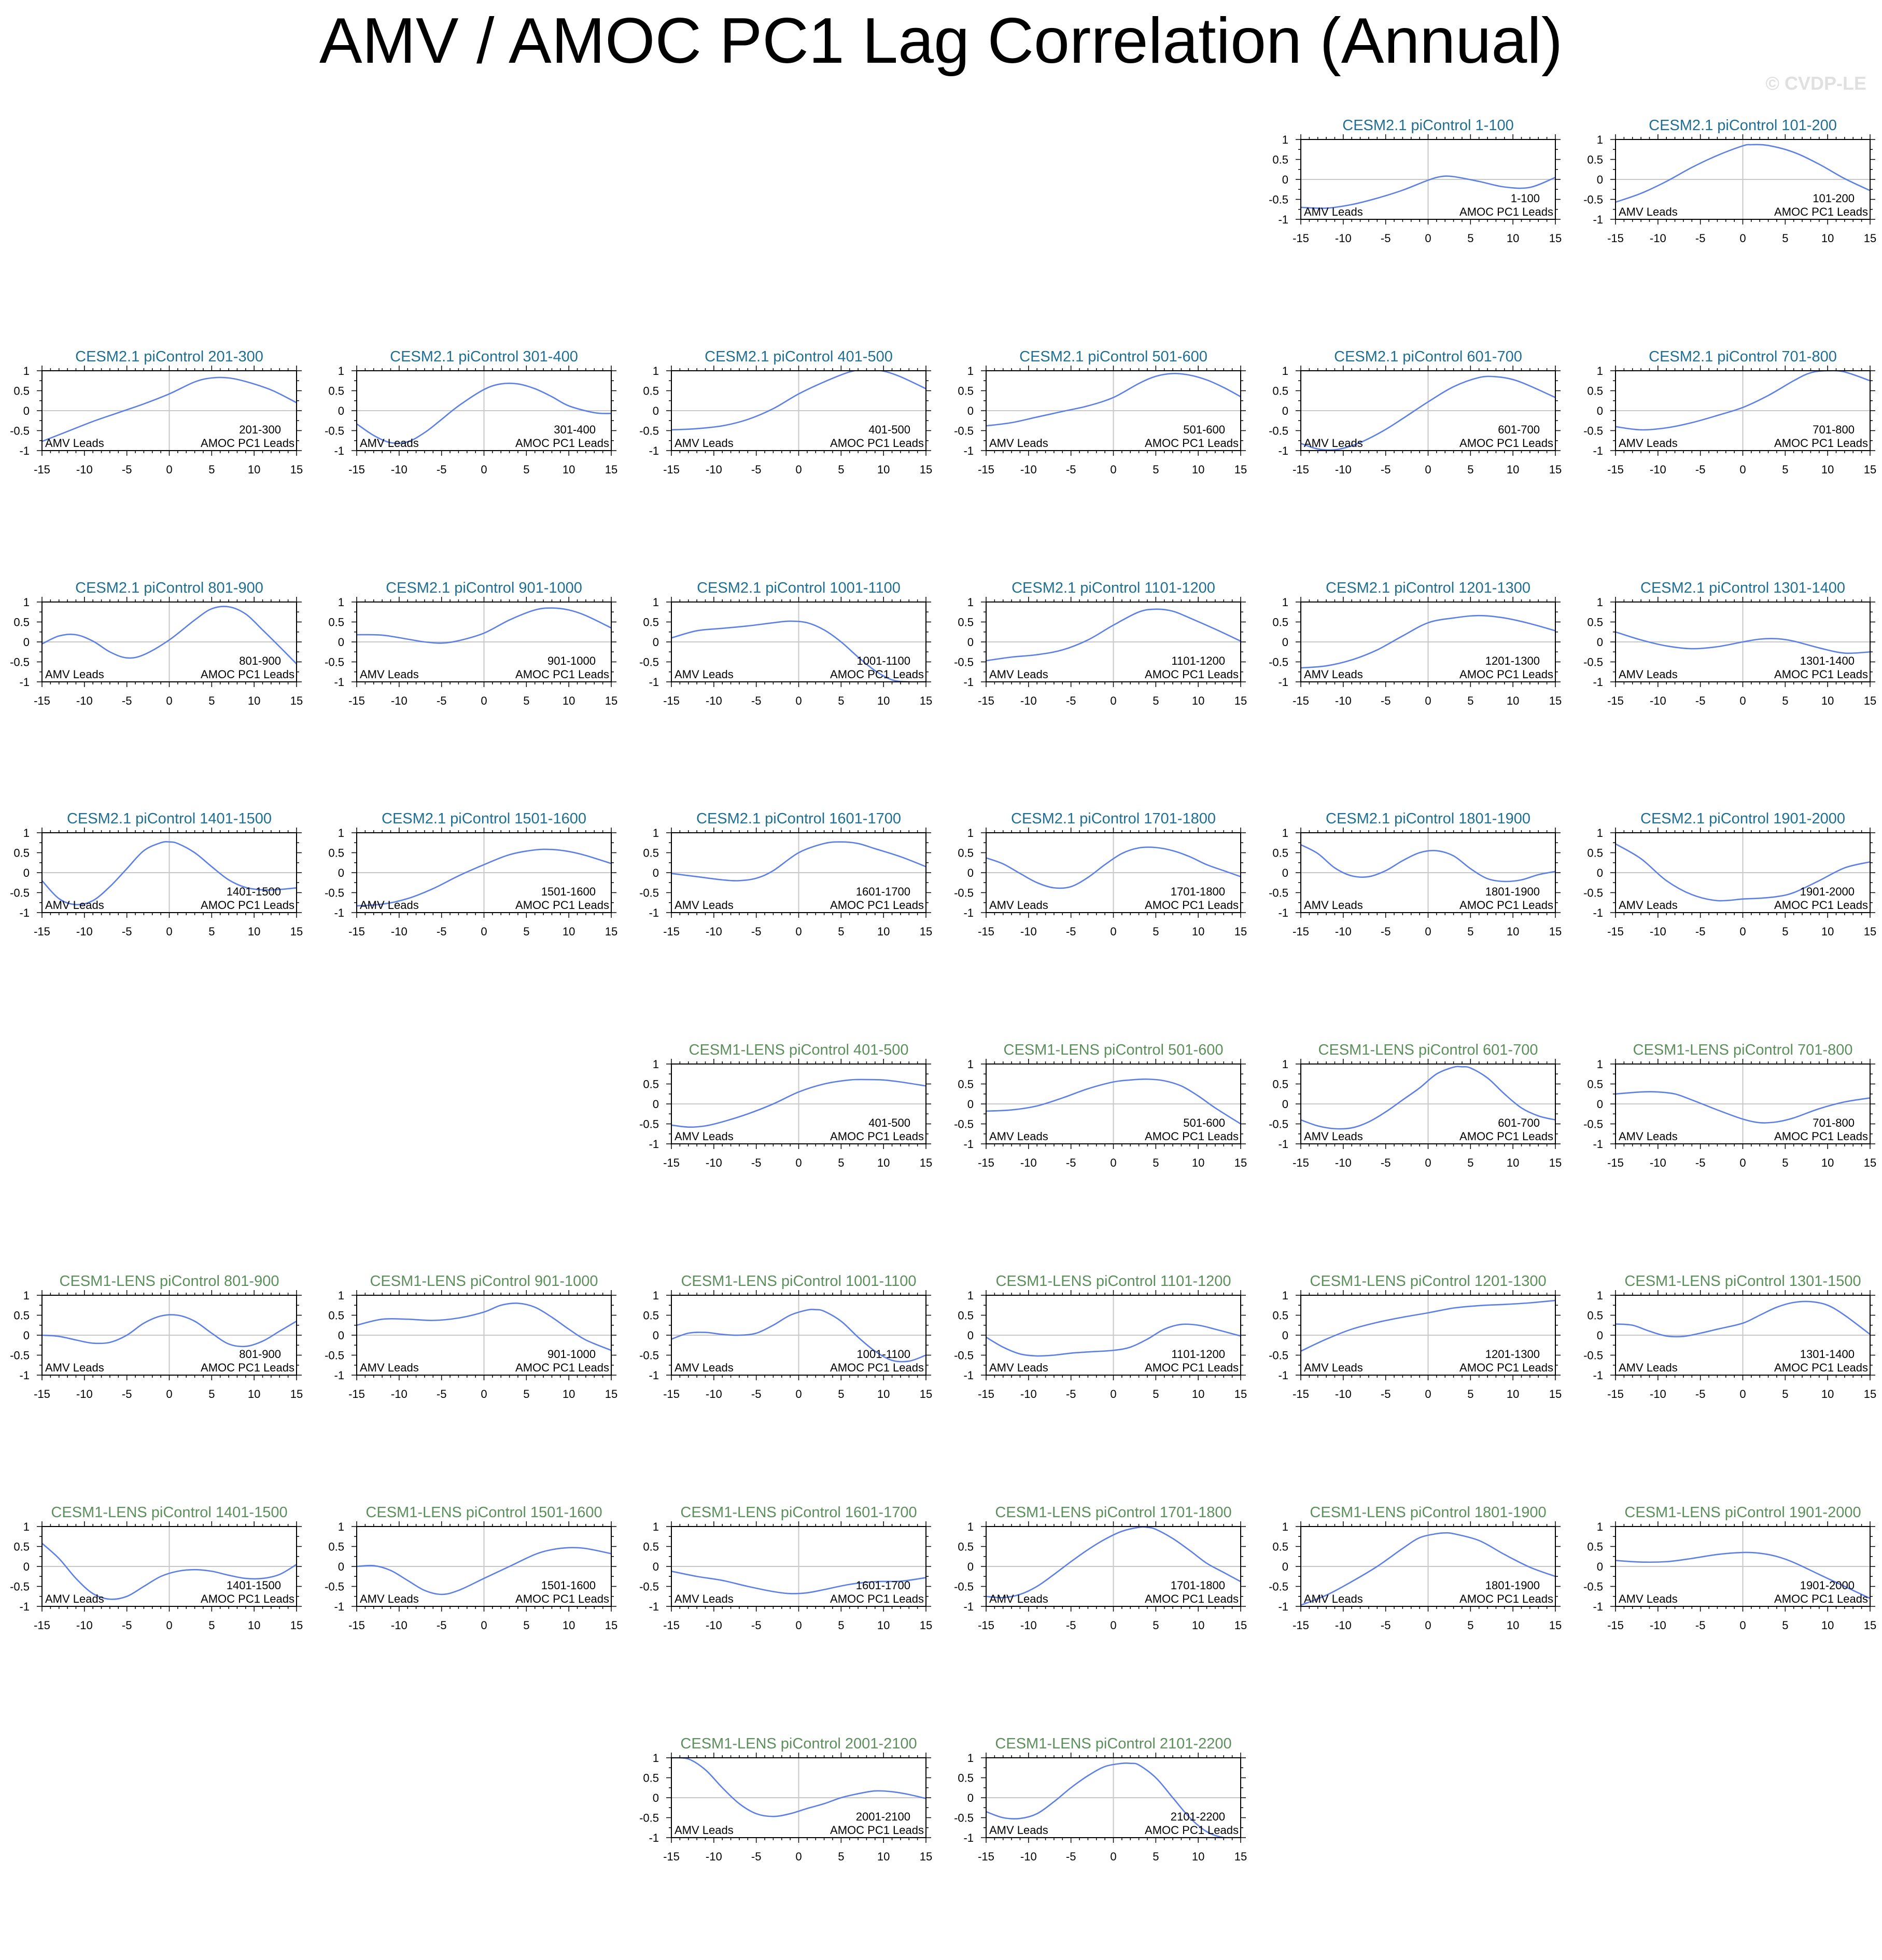 This screenshot has width=1882, height=1960. Describe the element at coordinates (1834, 1122) in the screenshot. I see `period-label: 701-800` at that location.